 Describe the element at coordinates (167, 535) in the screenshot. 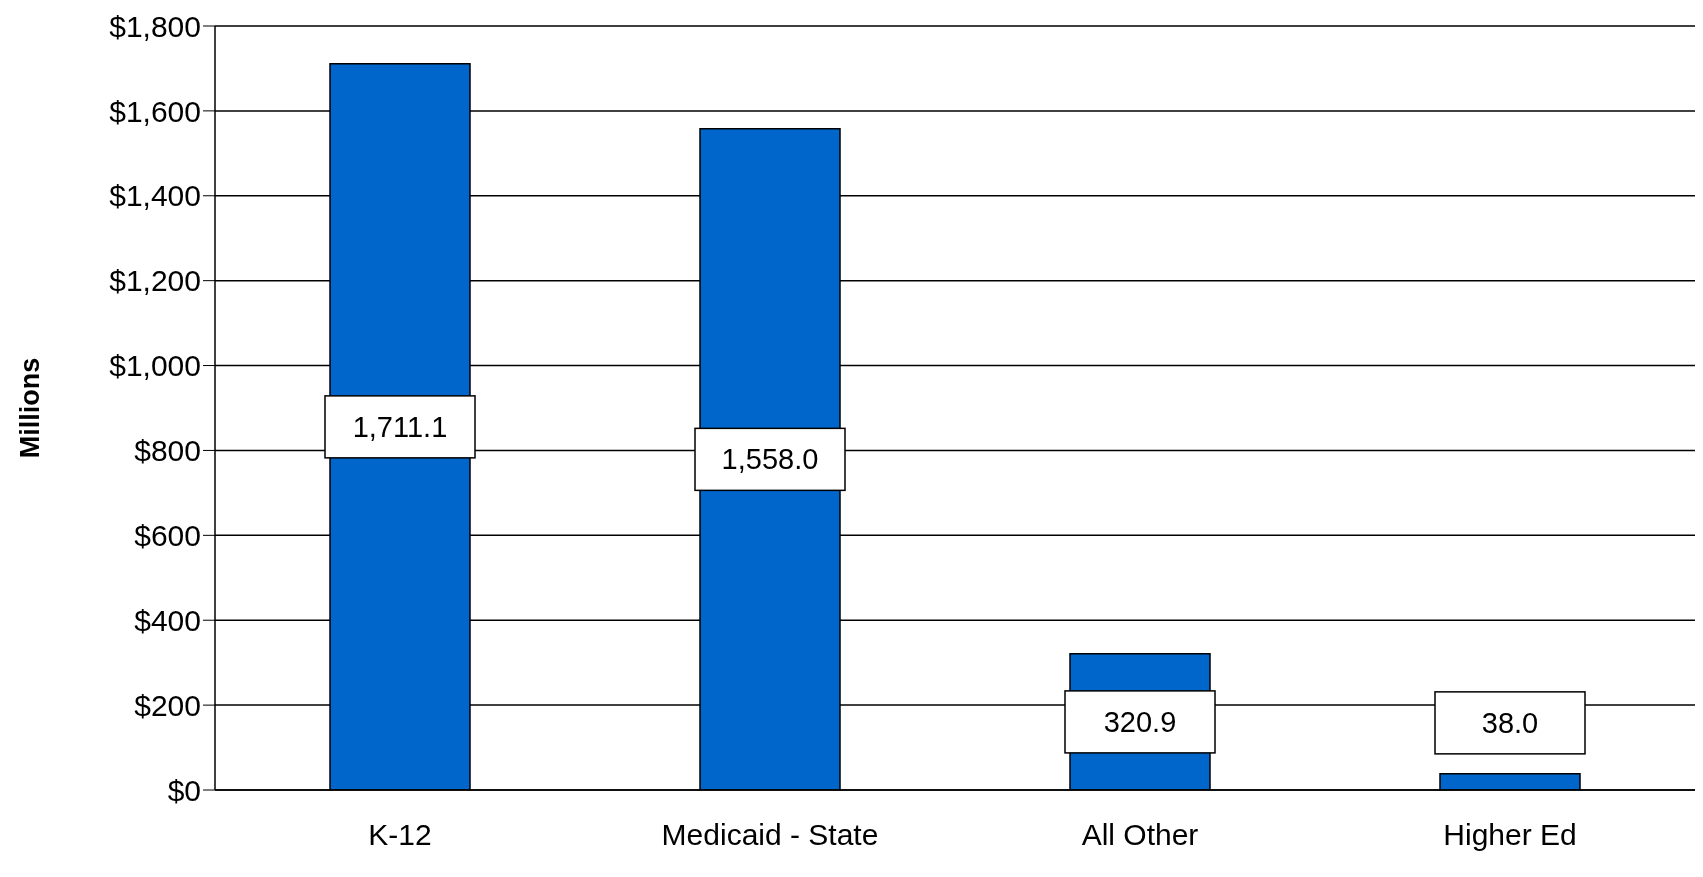

I see `y-tick-label: $600` at that location.